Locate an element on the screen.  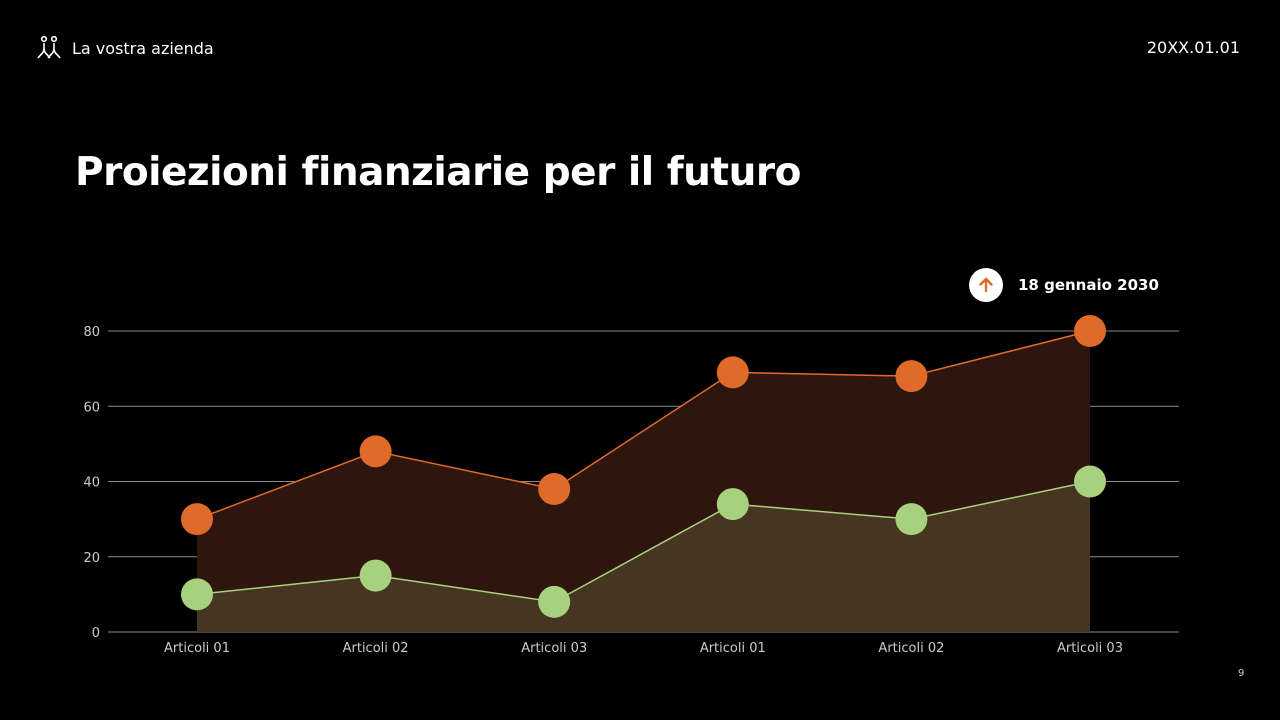
series-1-area is located at coordinates (643, 556).